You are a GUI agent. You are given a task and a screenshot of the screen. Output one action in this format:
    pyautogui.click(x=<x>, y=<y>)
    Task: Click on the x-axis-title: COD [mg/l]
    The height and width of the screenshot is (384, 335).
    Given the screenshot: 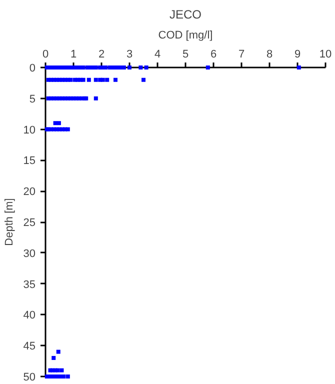 What is the action you would take?
    pyautogui.click(x=185, y=36)
    